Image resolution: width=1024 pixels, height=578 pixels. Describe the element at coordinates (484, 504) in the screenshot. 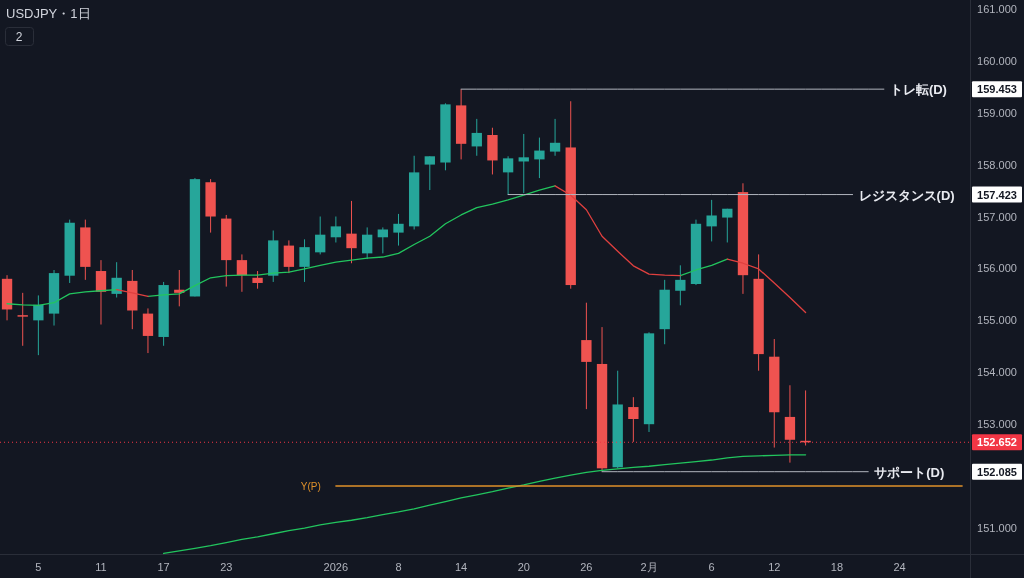

I see `line-series` at that location.